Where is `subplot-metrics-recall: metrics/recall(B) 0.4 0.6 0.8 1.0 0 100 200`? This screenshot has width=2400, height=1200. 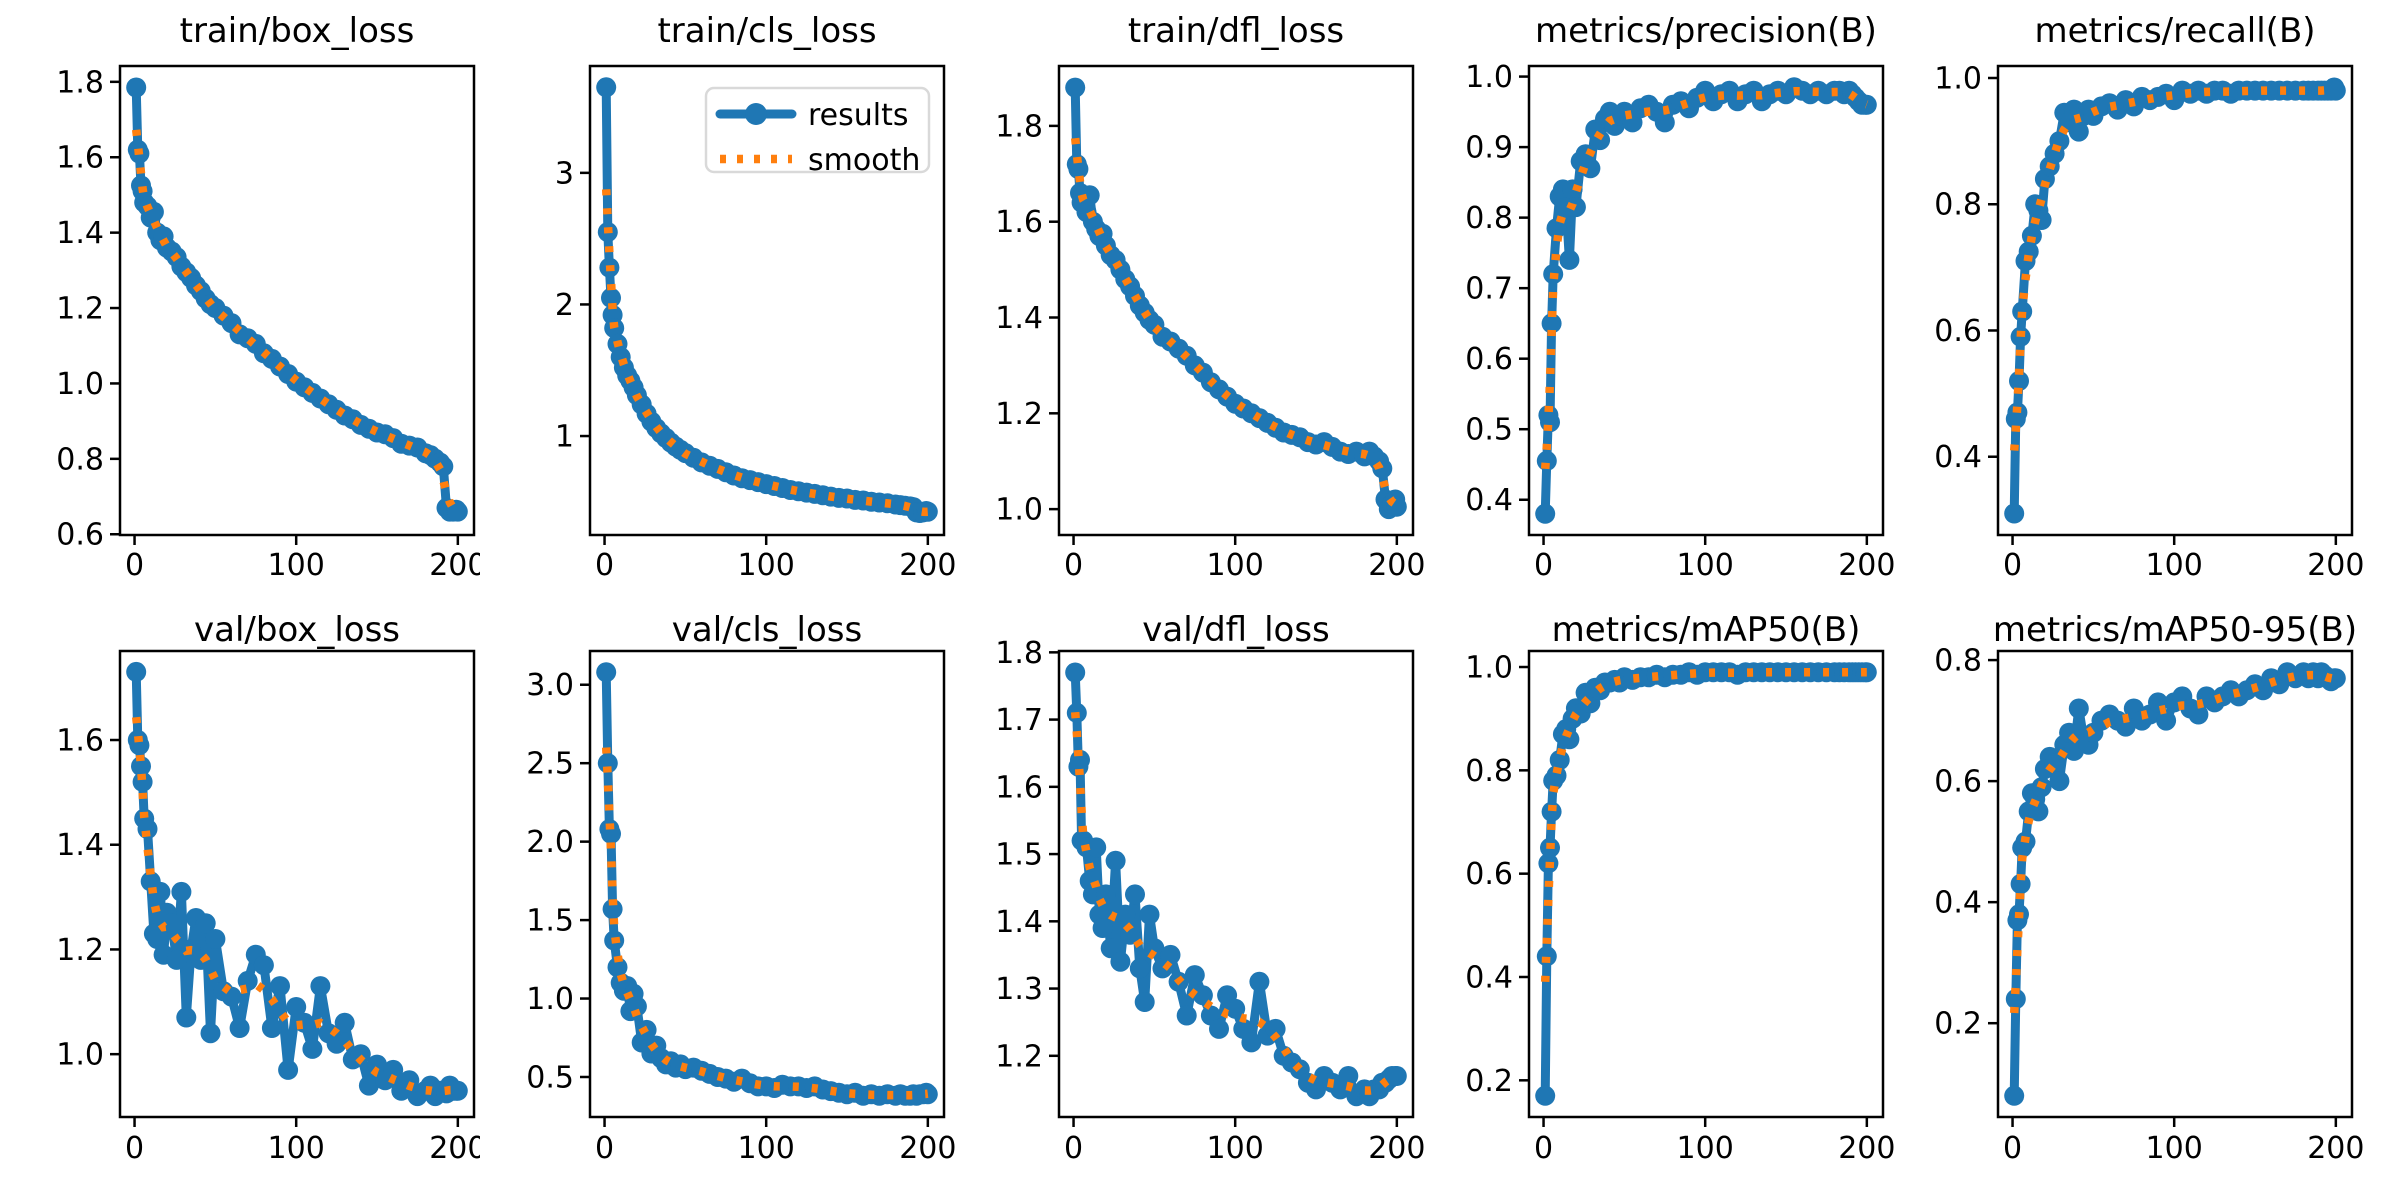 subplot-metrics-recall: metrics/recall(B) 0.4 0.6 0.8 1.0 0 100 200 is located at coordinates (2160, 300).